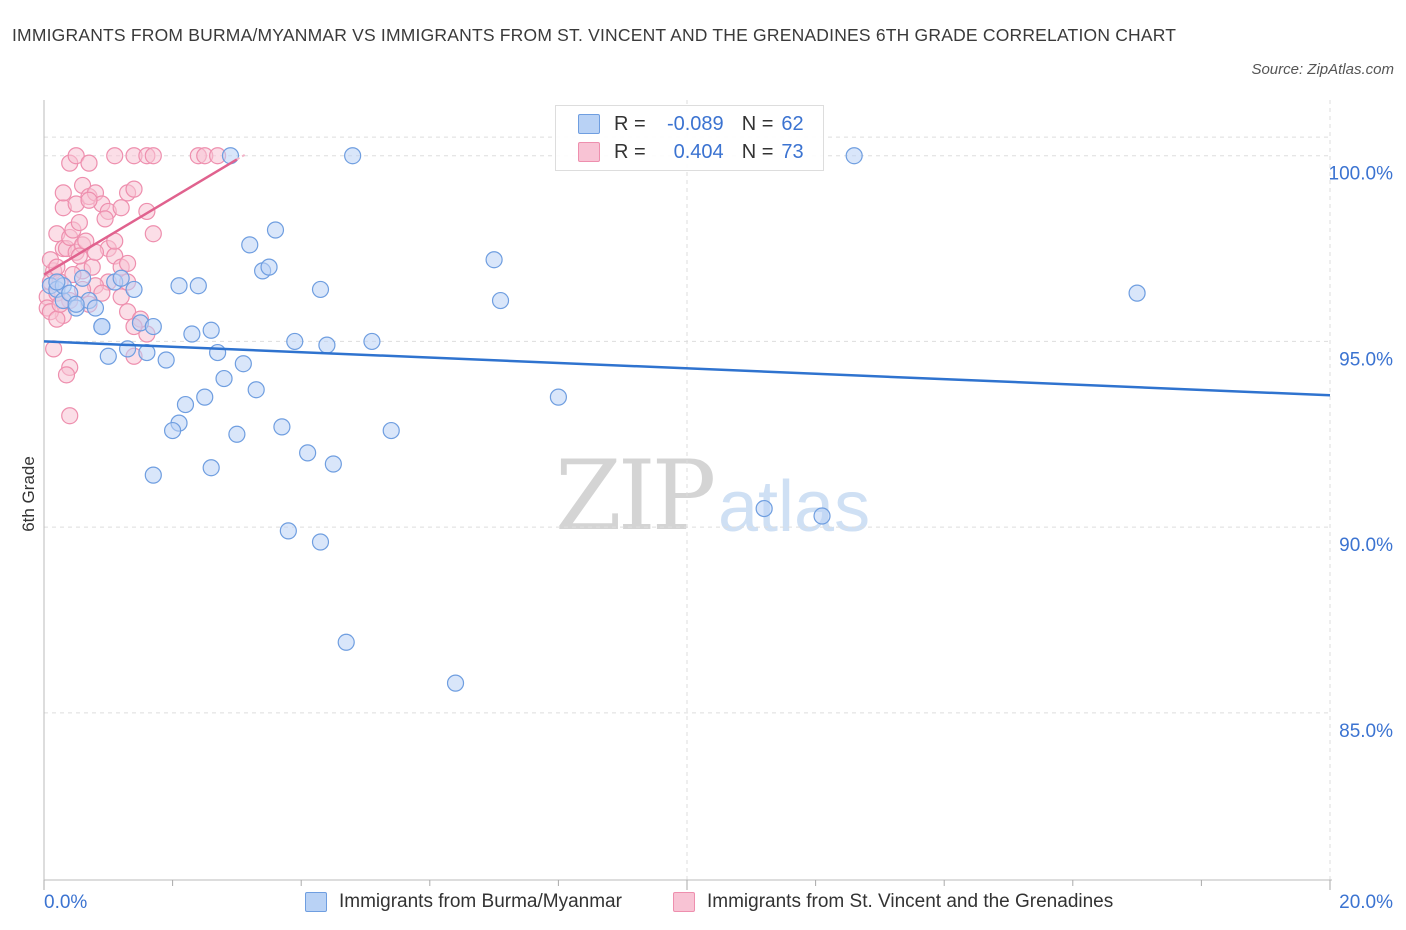 The width and height of the screenshot is (1406, 930). I want to click on legend-row-blue: R = -0.089 N = 62, so click(691, 124).